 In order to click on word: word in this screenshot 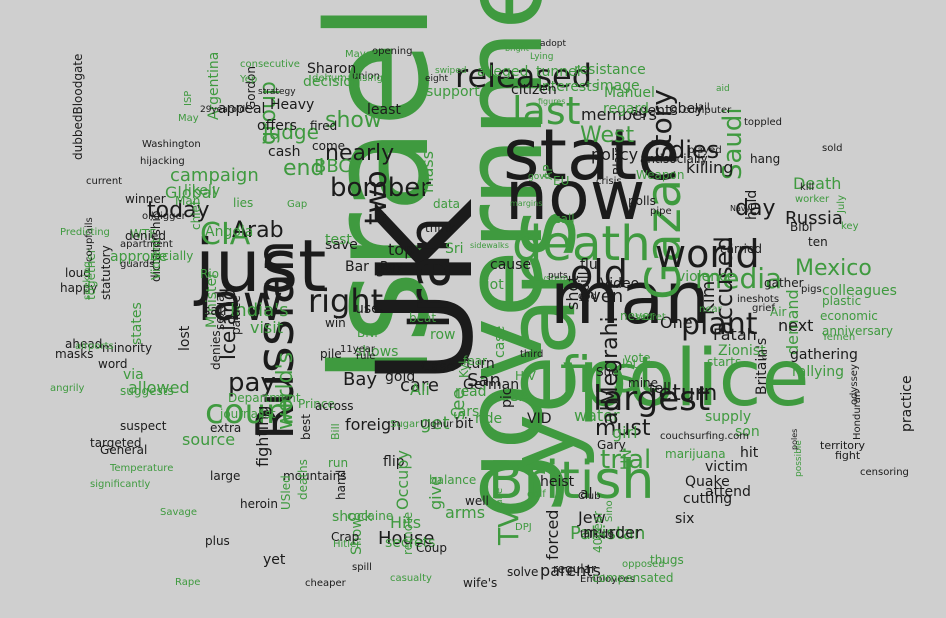, I will do `click(113, 364)`.